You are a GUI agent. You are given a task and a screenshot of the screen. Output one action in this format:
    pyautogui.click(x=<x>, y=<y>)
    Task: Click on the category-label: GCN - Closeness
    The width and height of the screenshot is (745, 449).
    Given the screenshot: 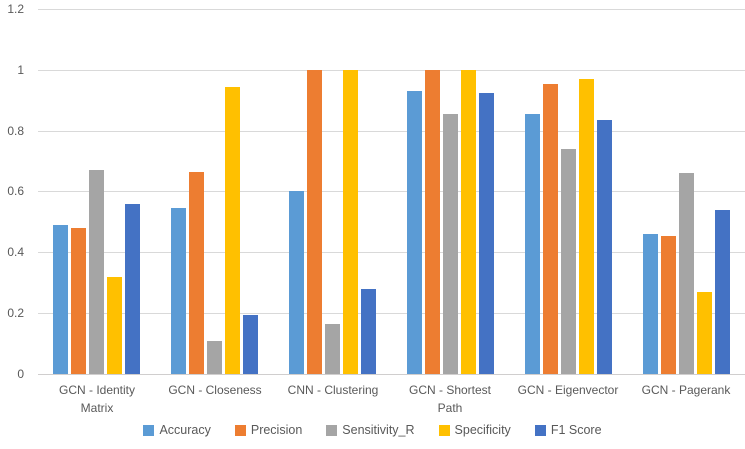 What is the action you would take?
    pyautogui.click(x=215, y=390)
    